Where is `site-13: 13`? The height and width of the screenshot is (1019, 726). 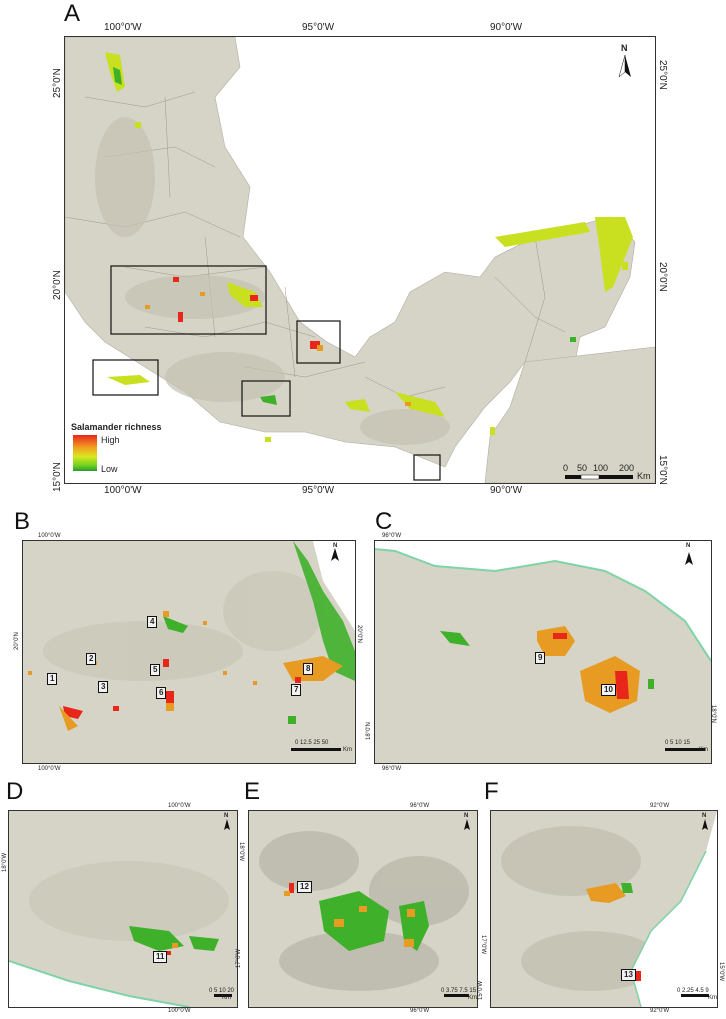 site-13: 13 is located at coordinates (628, 975).